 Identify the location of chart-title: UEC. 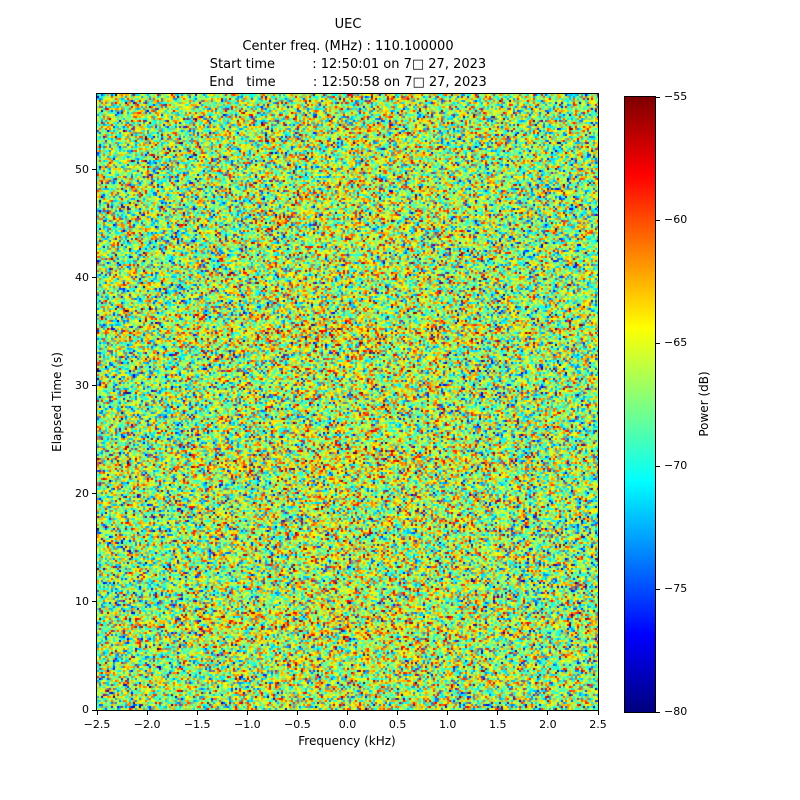
(348, 24).